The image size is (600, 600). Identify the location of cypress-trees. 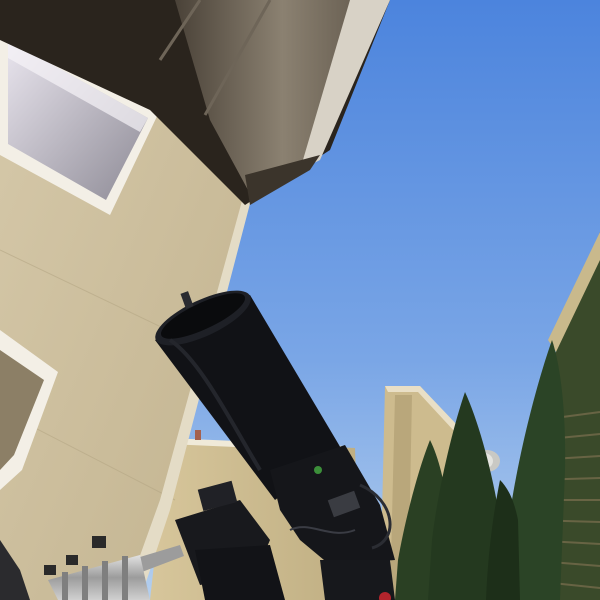
(480, 470).